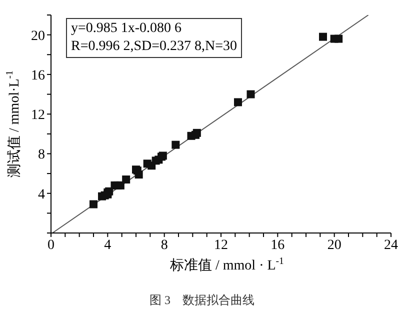 The width and height of the screenshot is (404, 321). I want to click on y-tick-label: 20, so click(38, 36).